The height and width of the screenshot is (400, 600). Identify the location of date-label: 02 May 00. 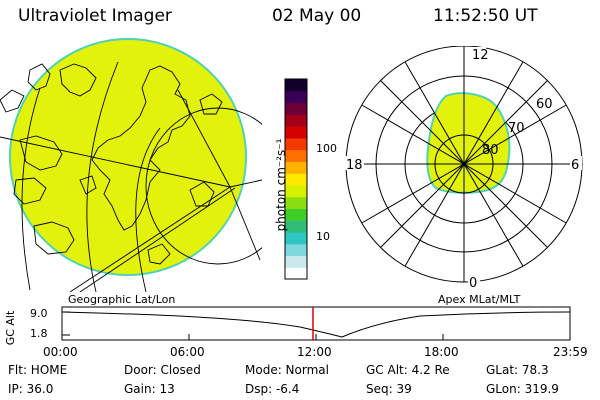
(317, 16).